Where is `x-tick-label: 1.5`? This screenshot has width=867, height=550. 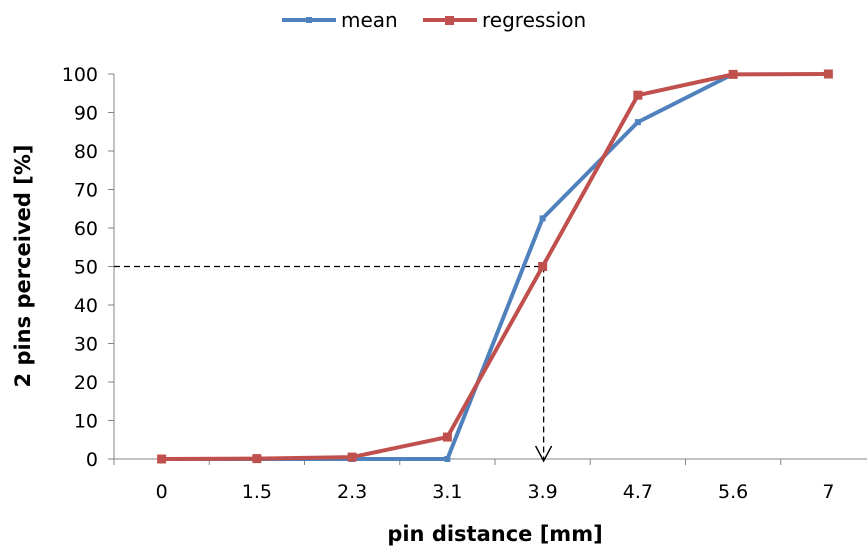 x-tick-label: 1.5 is located at coordinates (257, 492).